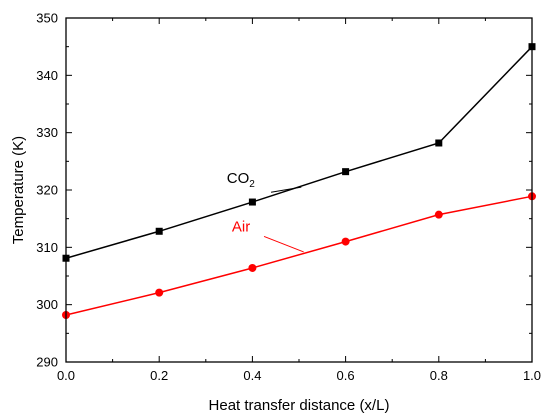 This screenshot has width=550, height=419. Describe the element at coordinates (346, 375) in the screenshot. I see `x-tick-label: 0.6` at that location.